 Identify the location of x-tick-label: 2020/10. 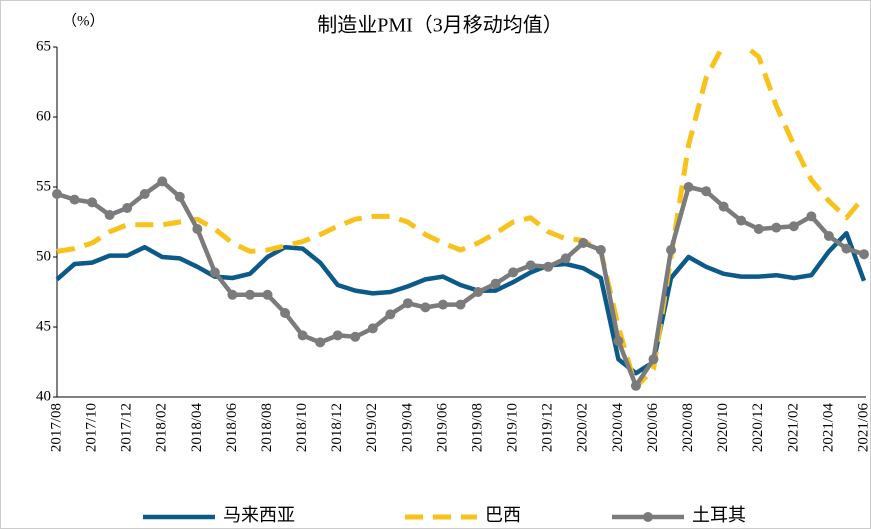
(723, 427).